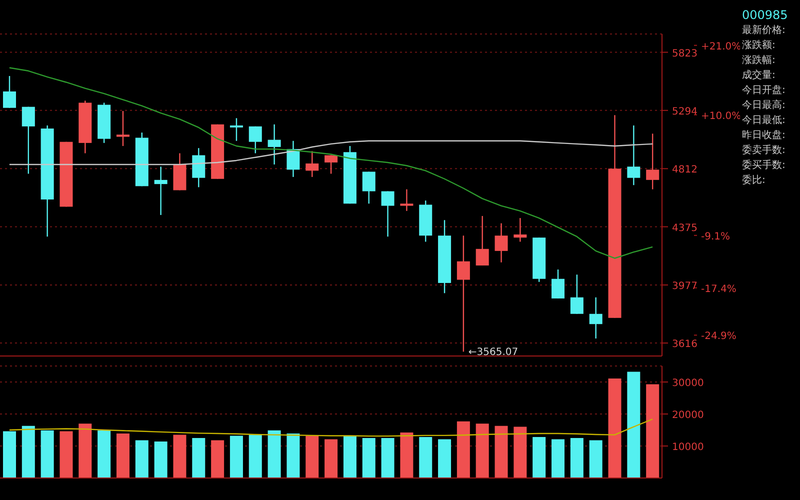 The image size is (800, 500). I want to click on text: 昨日收盘:, so click(764, 136).